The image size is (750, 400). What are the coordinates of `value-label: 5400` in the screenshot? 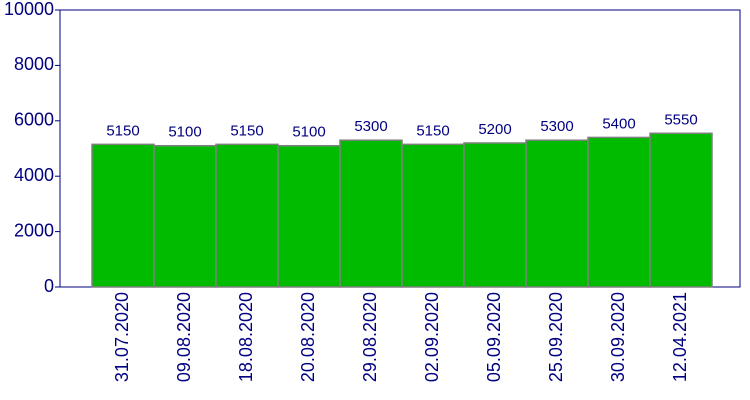 It's located at (618, 123).